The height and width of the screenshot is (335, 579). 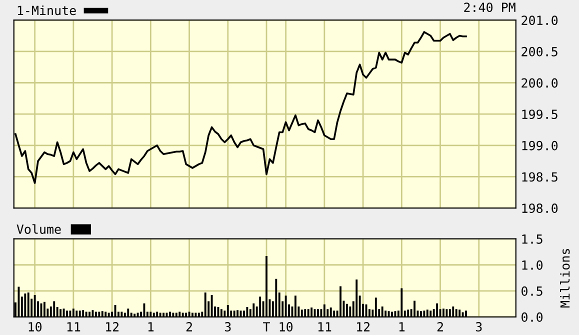 What do you see at coordinates (540, 208) in the screenshot?
I see `y-tick-label: 198.0` at bounding box center [540, 208].